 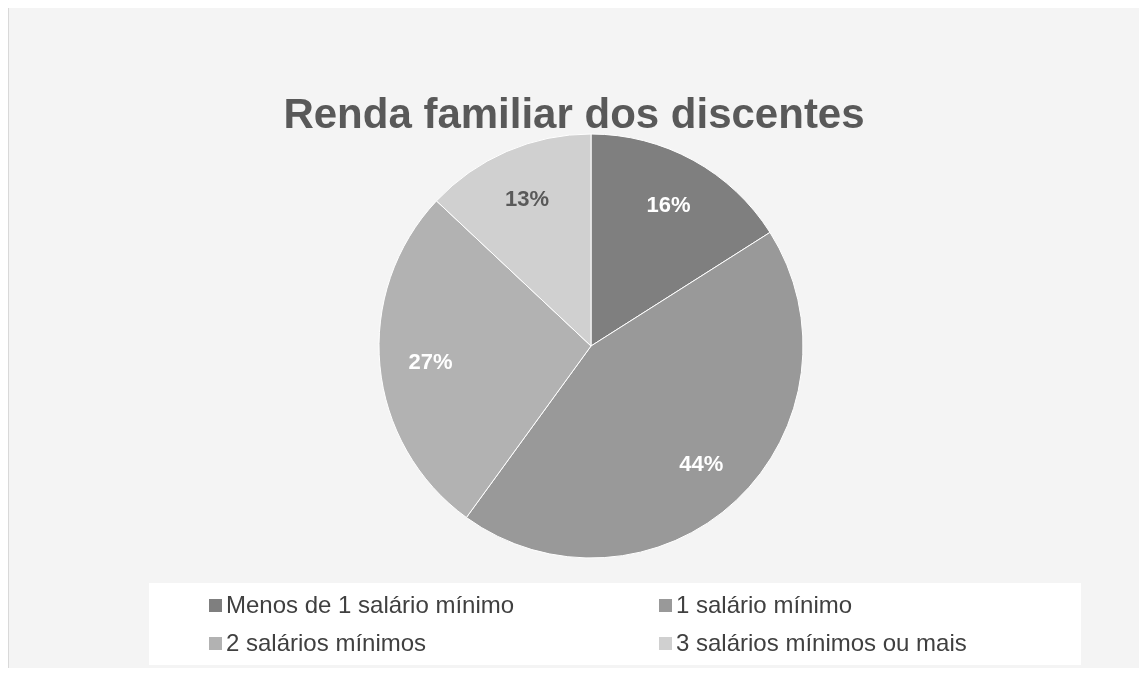 I want to click on legend-label: 2 salários mínimos, so click(x=326, y=643).